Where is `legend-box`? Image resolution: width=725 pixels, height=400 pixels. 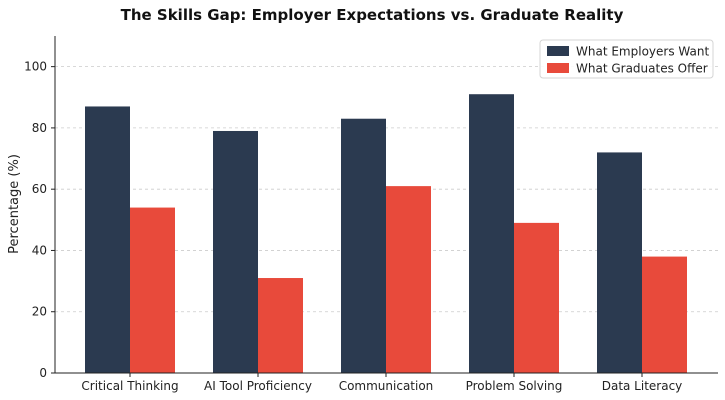 legend-box is located at coordinates (626, 59).